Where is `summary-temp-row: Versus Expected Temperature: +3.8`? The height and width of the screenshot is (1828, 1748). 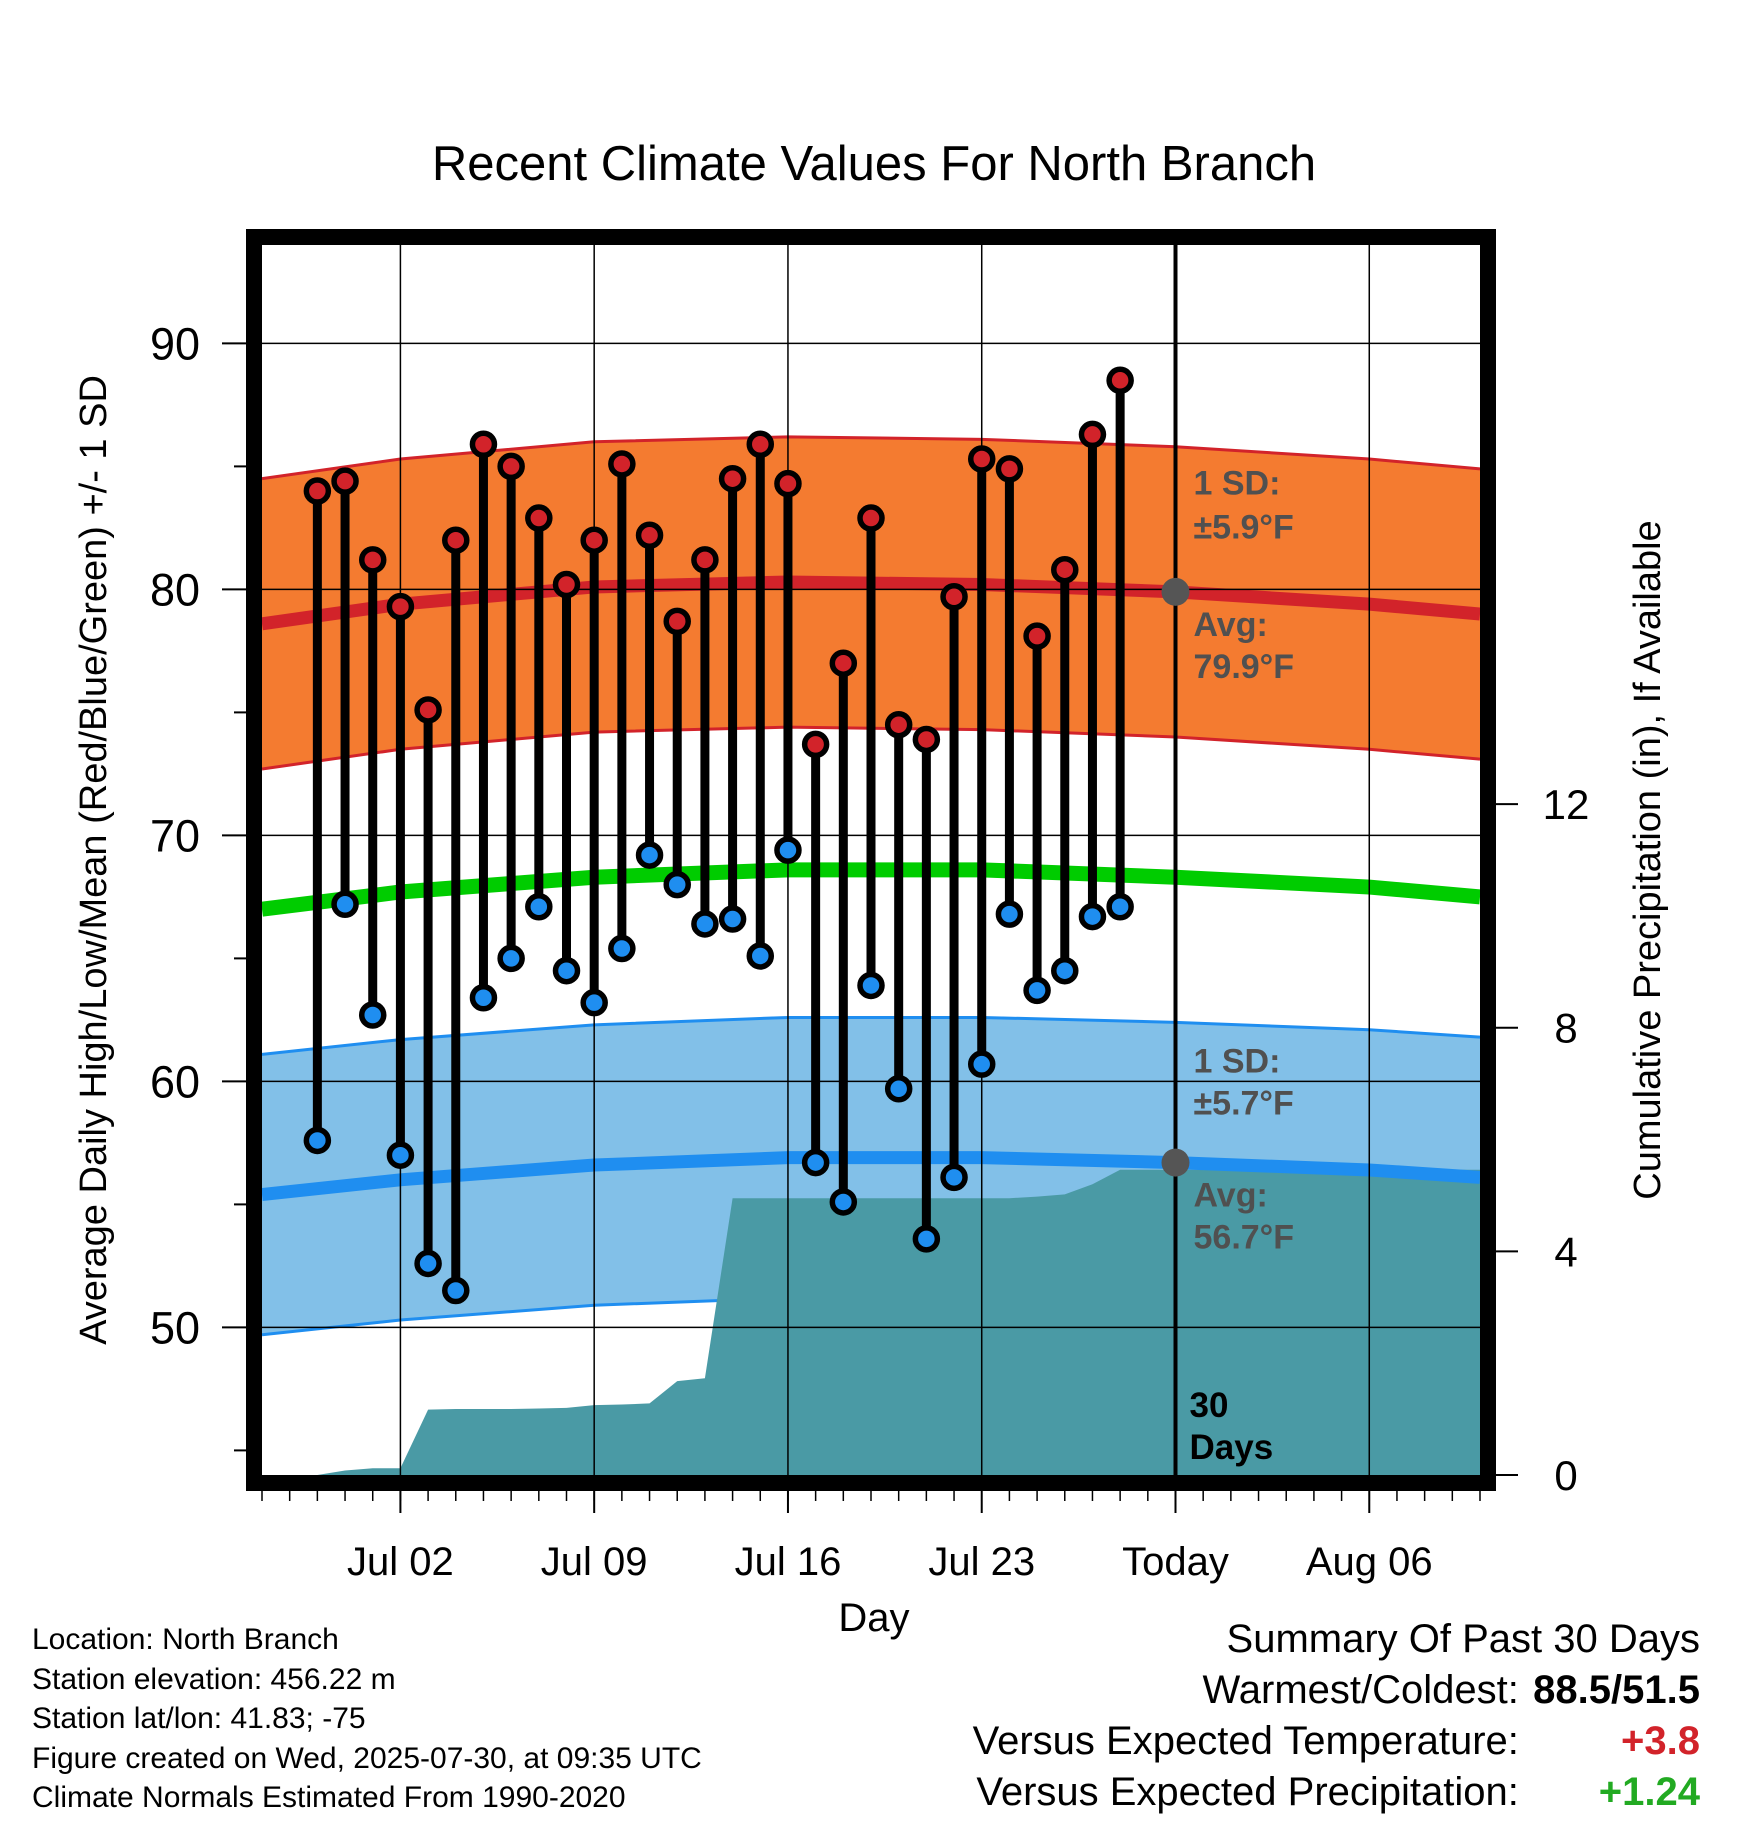
summary-temp-row: Versus Expected Temperature: +3.8 is located at coordinates (1336, 1741).